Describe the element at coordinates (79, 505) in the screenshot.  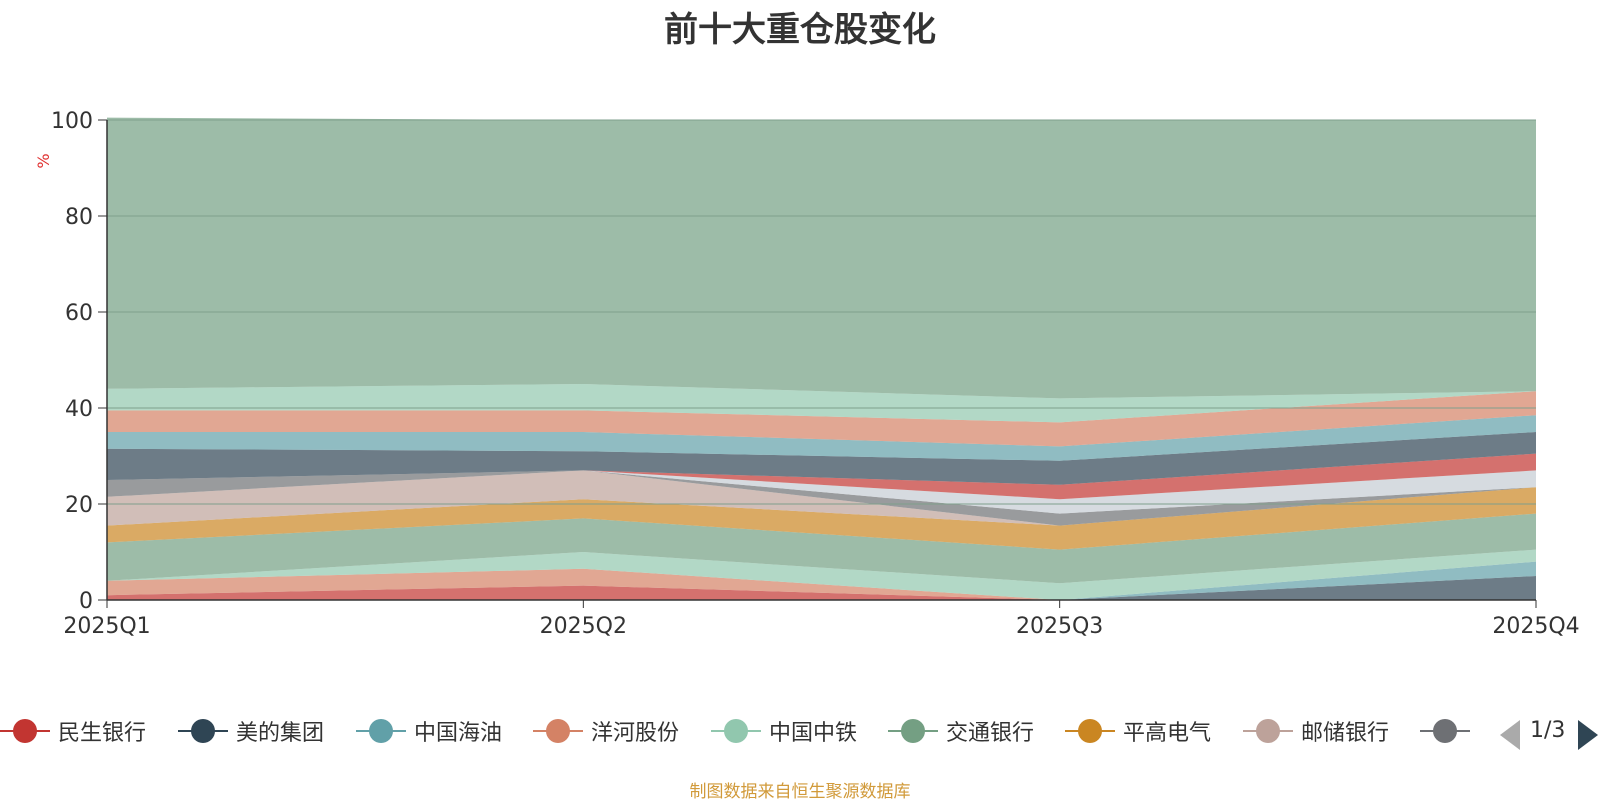
I see `y-tick-label-20: 20` at that location.